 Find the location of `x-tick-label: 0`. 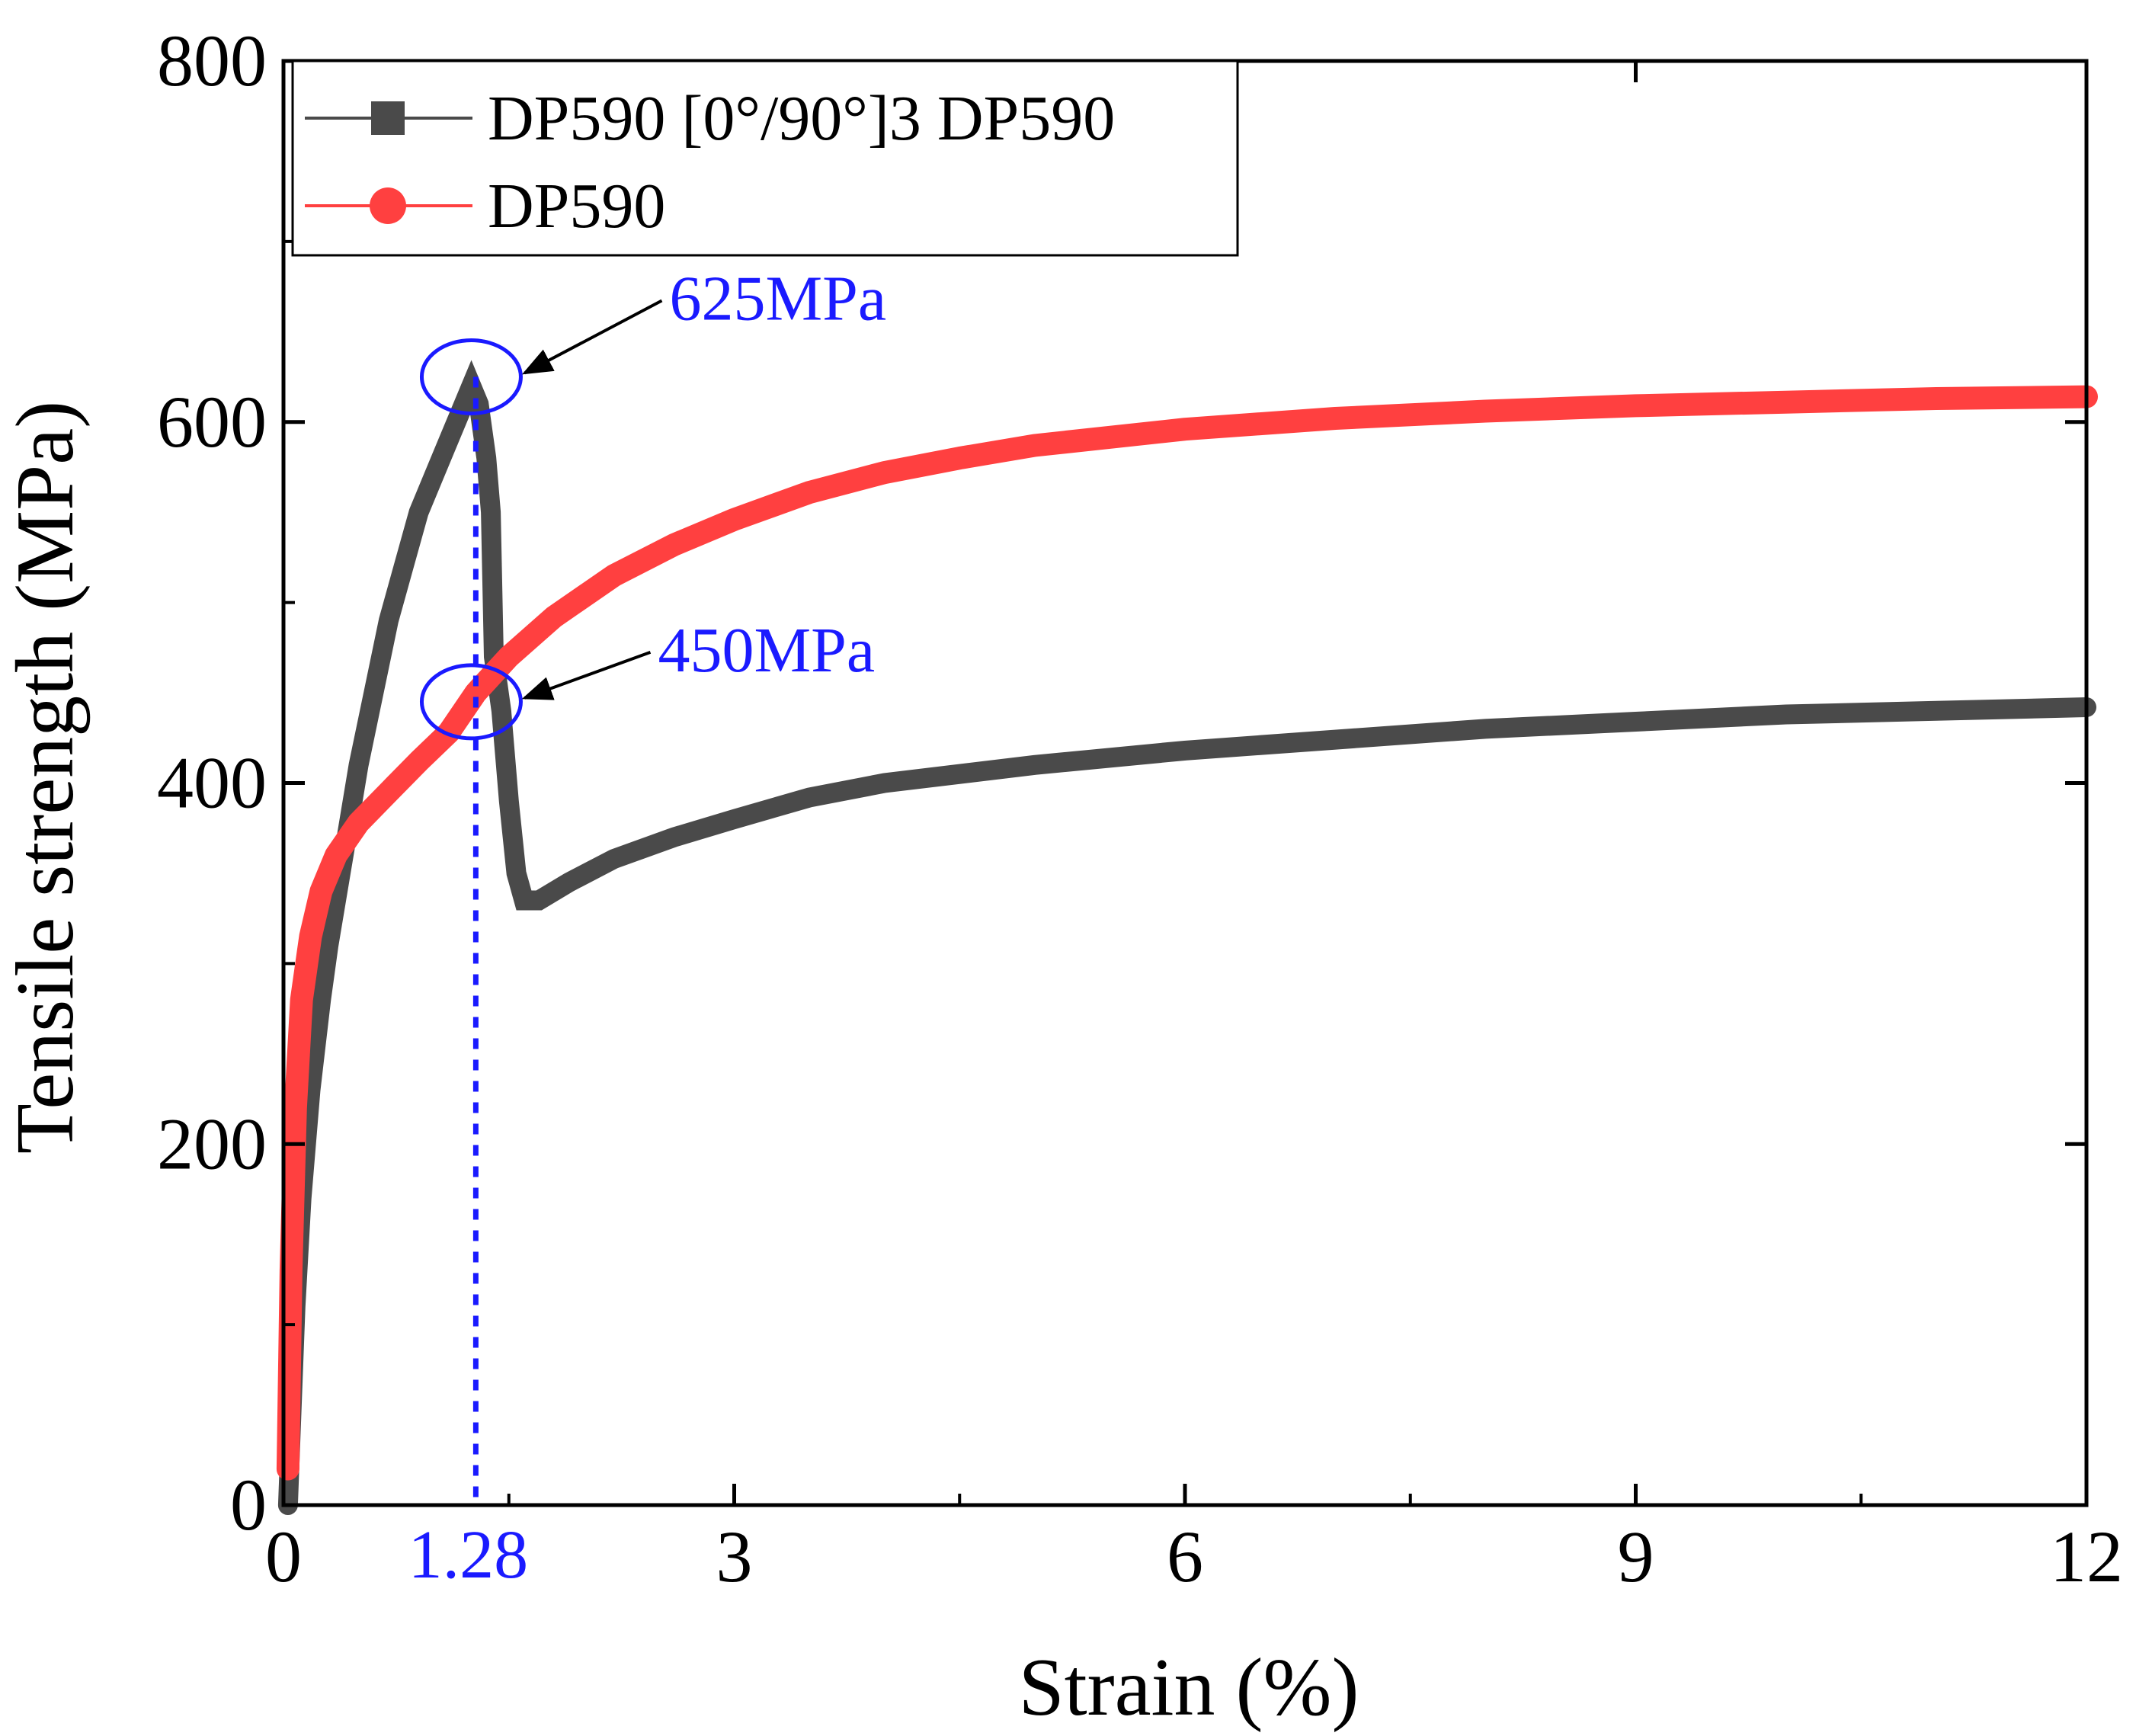

x-tick-label: 0 is located at coordinates (283, 1556).